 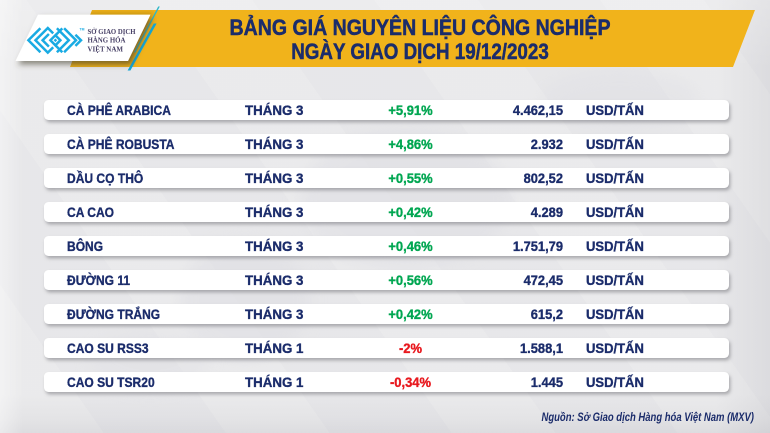 What do you see at coordinates (82, 30) in the screenshot?
I see `svg-text: TM` at bounding box center [82, 30].